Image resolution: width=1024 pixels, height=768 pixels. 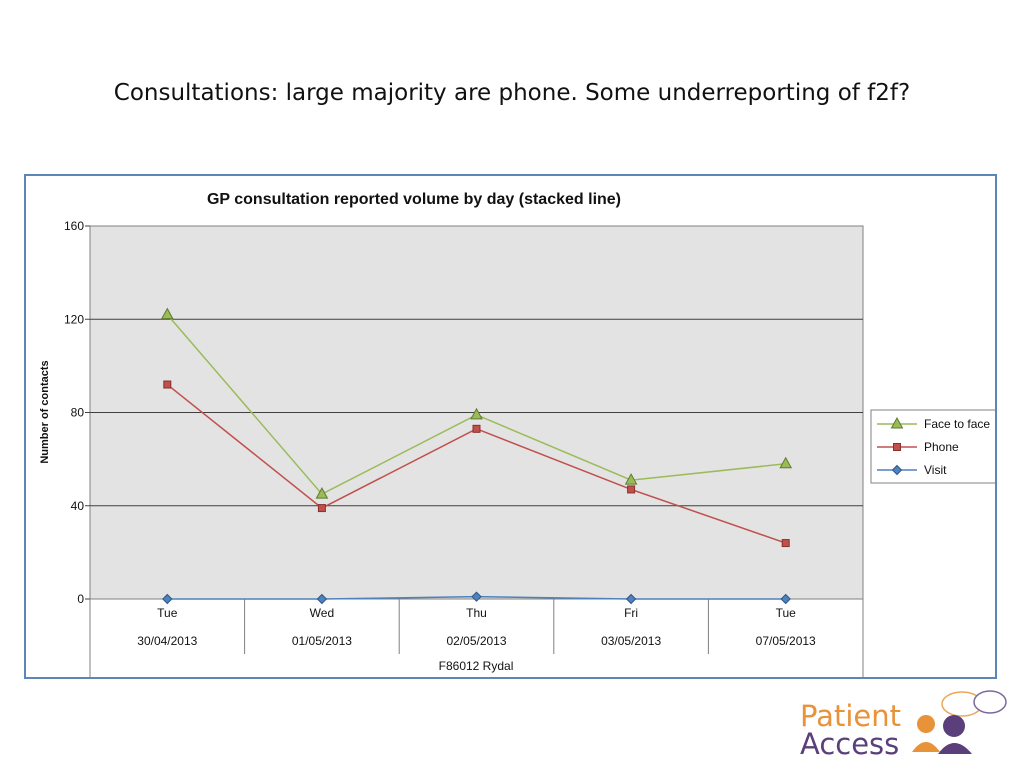 What do you see at coordinates (905, 725) in the screenshot?
I see `patient-access-logo: Patient Access` at bounding box center [905, 725].